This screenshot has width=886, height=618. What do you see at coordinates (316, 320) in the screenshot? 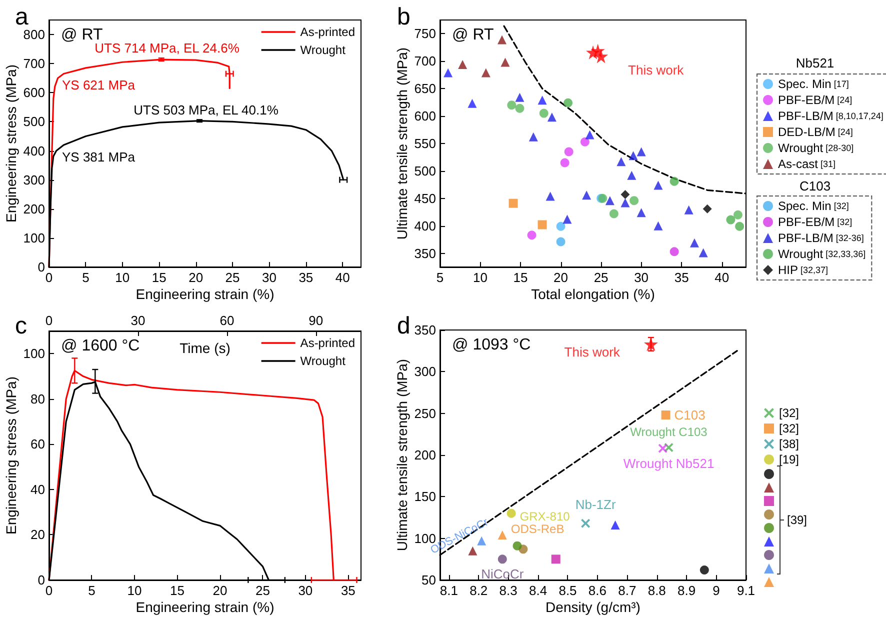
I see `x2-tick-label: 90` at bounding box center [316, 320].